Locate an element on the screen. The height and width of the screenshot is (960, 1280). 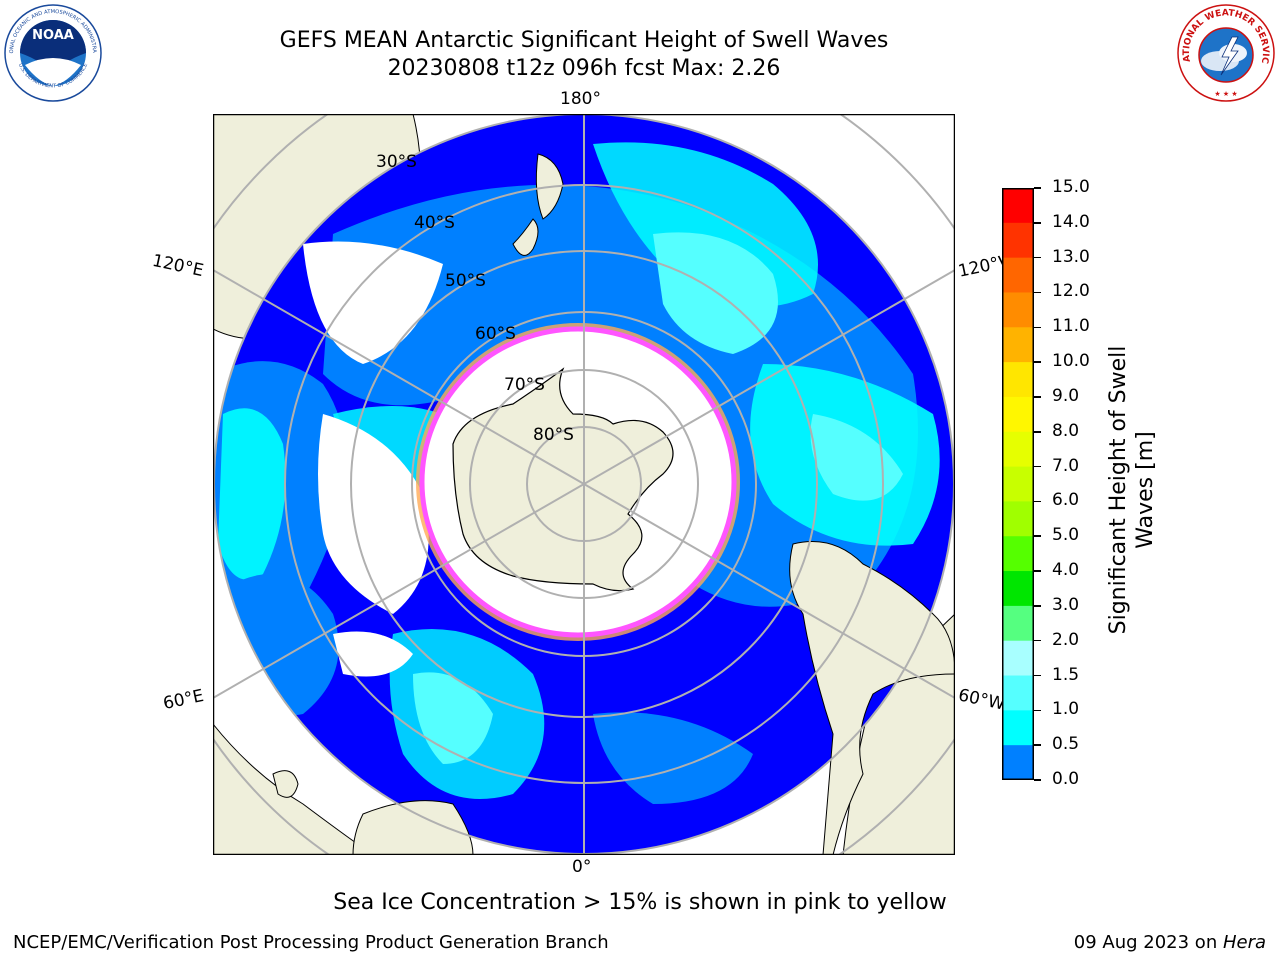
colorbar-tick-label: 6.0 is located at coordinates (1066, 500).